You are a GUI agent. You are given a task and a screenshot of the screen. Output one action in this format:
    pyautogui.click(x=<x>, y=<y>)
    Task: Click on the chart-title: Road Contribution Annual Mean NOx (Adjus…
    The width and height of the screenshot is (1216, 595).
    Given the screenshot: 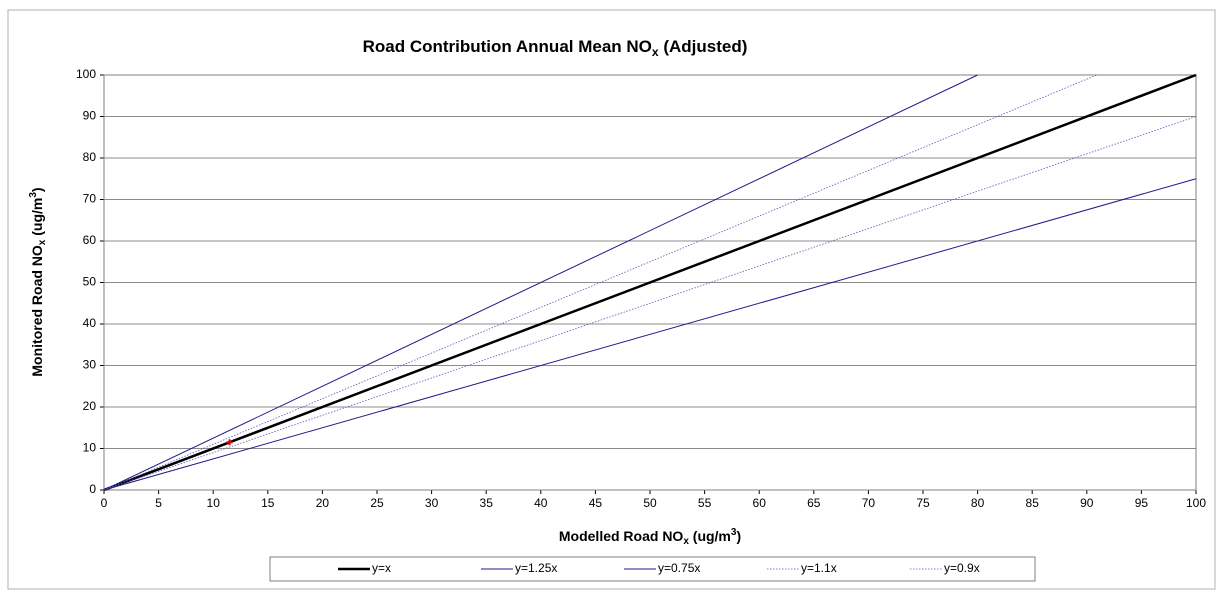 What is the action you would take?
    pyautogui.click(x=555, y=48)
    